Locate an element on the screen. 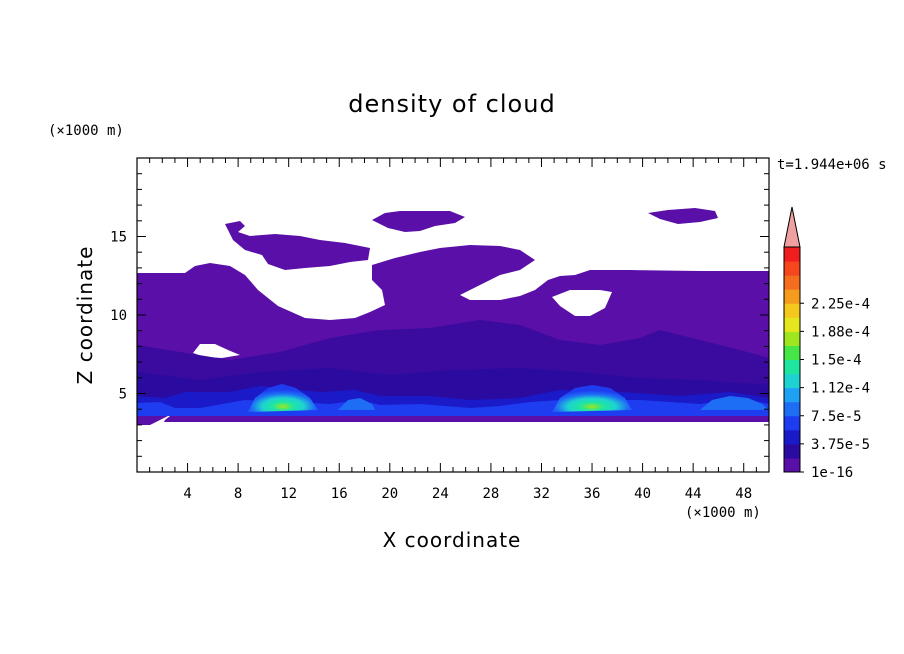 The height and width of the screenshot is (654, 904). colorbar-label: 1.5e-4 is located at coordinates (836, 361).